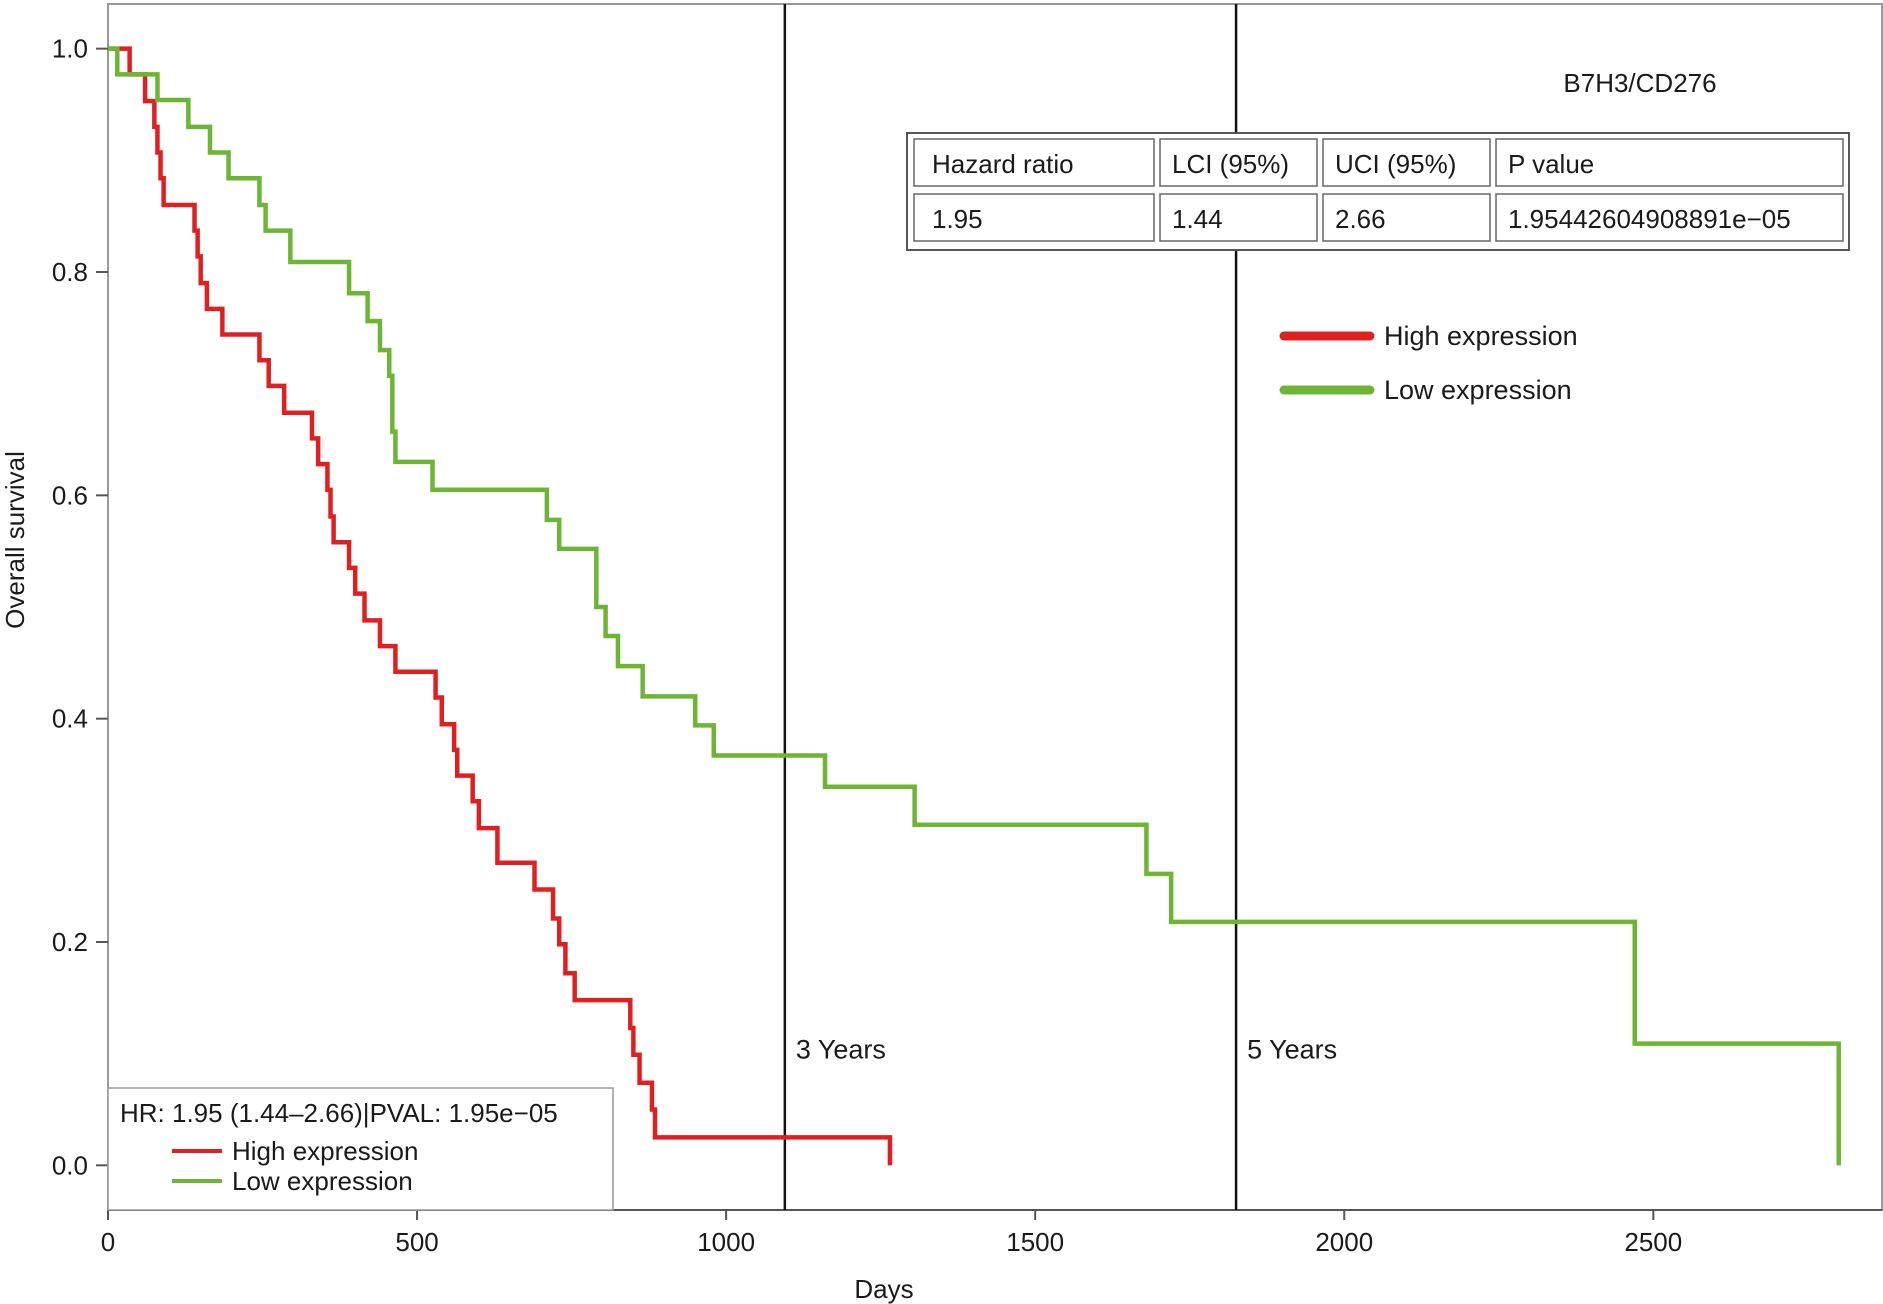 The width and height of the screenshot is (1883, 1304). I want to click on y-tick-label: 1.0, so click(70, 49).